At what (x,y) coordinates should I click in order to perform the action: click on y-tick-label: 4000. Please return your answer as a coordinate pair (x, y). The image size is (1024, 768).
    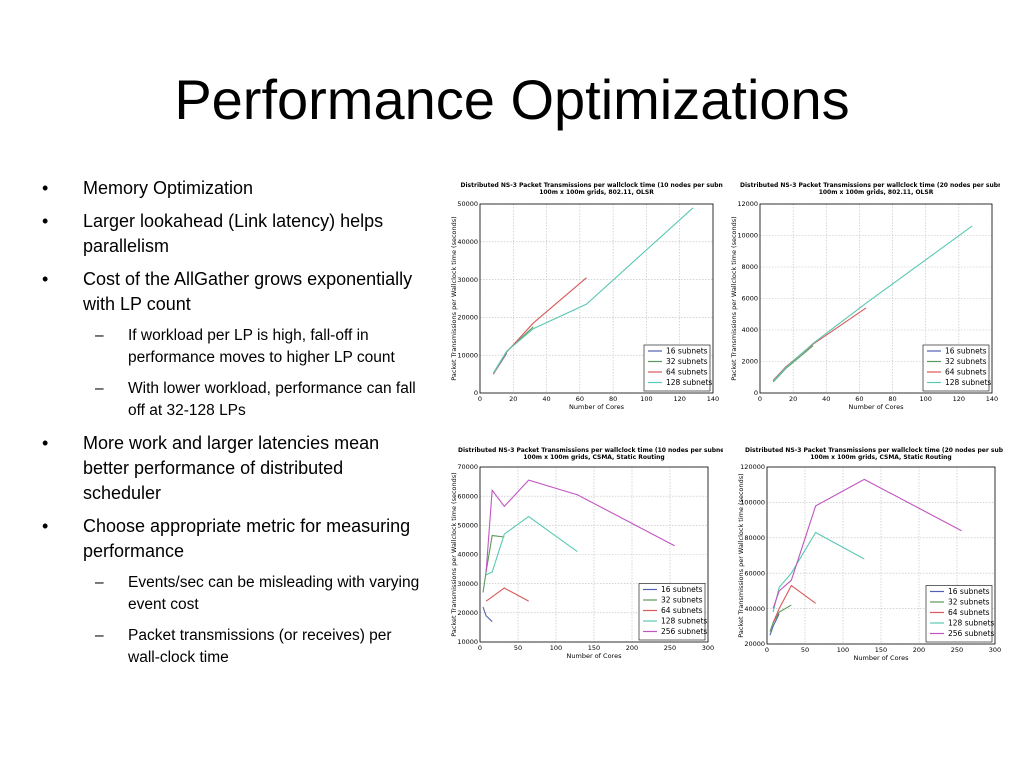
    Looking at the image, I should click on (749, 330).